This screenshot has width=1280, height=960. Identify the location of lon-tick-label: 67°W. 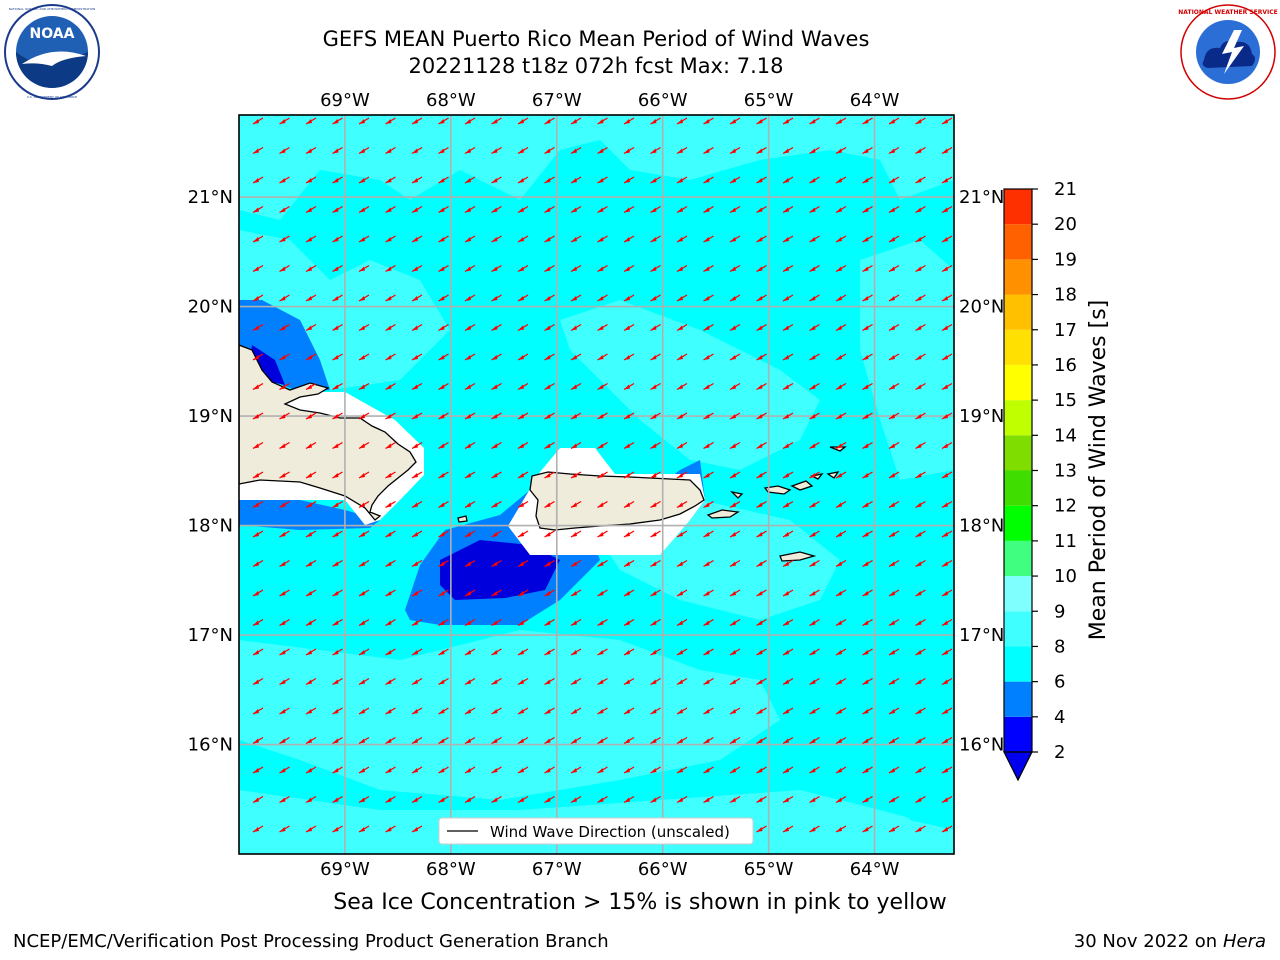
(557, 100).